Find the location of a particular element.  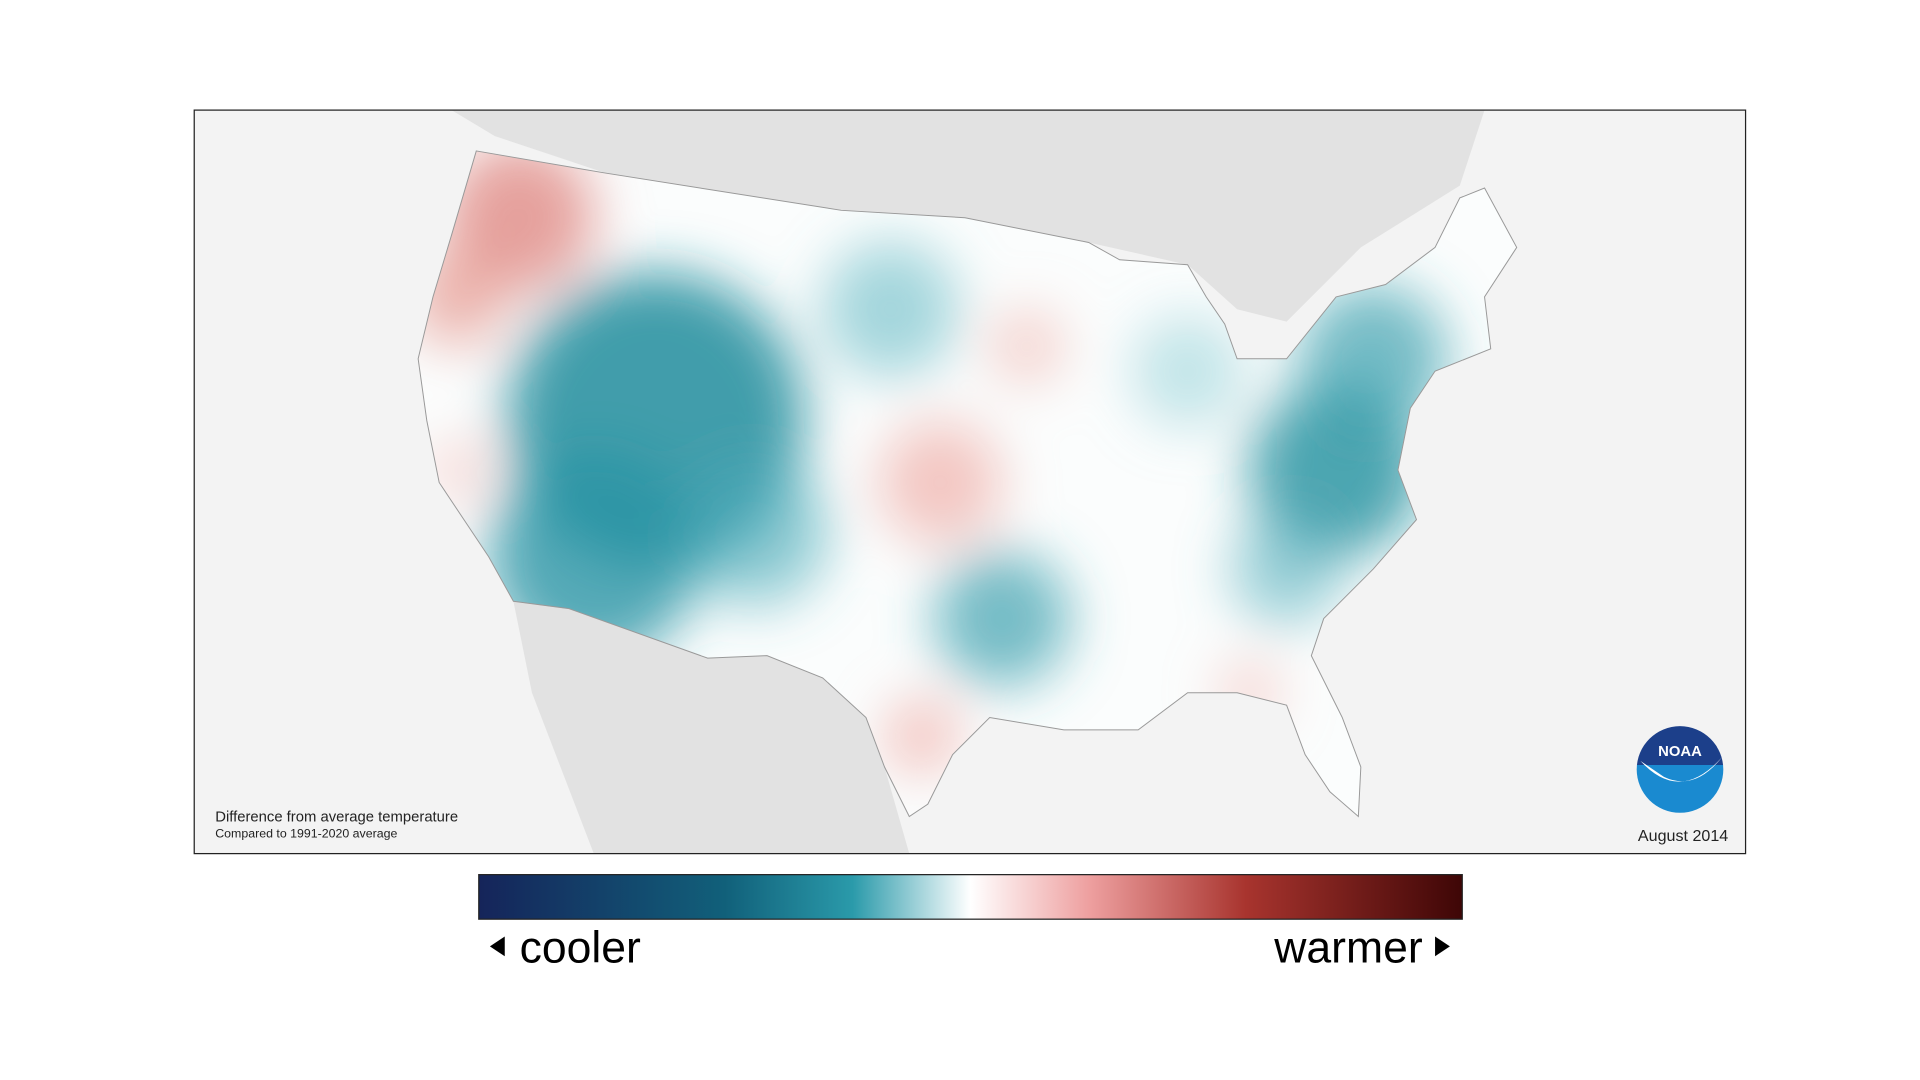

mexico is located at coordinates (711, 727).